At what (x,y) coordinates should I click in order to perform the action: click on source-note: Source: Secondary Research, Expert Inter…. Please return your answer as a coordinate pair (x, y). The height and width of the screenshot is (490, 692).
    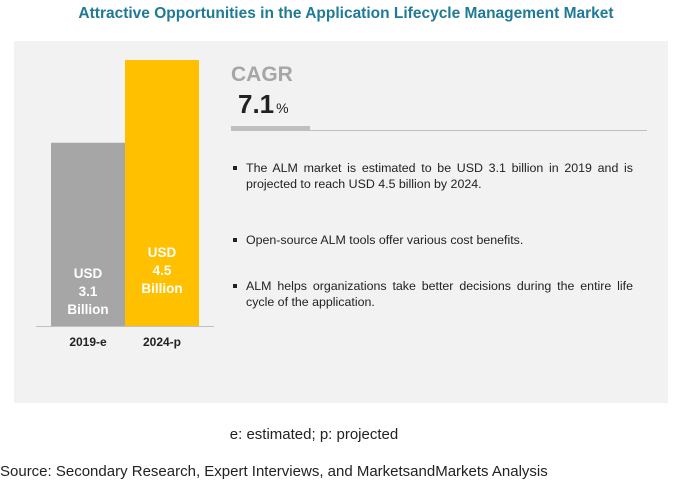
    Looking at the image, I should click on (274, 471).